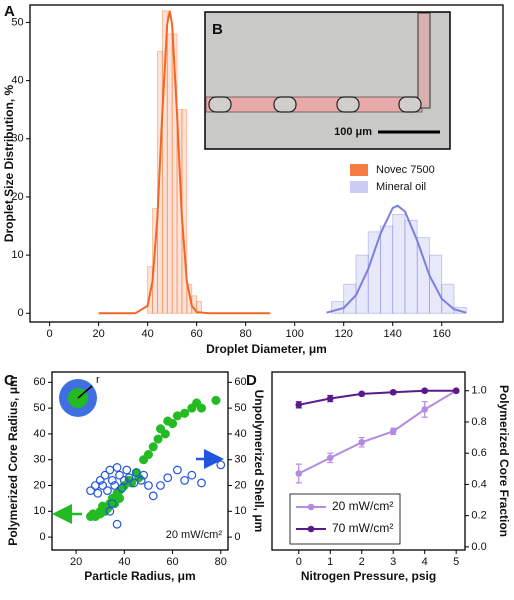  What do you see at coordinates (76, 562) in the screenshot?
I see `x-tick-label: 20` at bounding box center [76, 562].